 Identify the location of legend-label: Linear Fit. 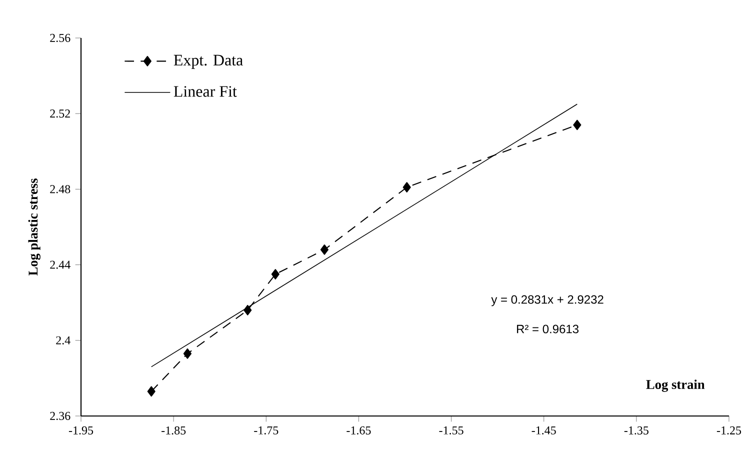
(205, 91).